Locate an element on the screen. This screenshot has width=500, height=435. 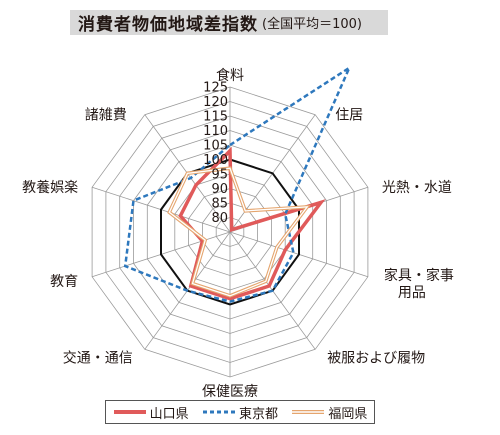
tick-label: 115 is located at coordinates (215, 117).